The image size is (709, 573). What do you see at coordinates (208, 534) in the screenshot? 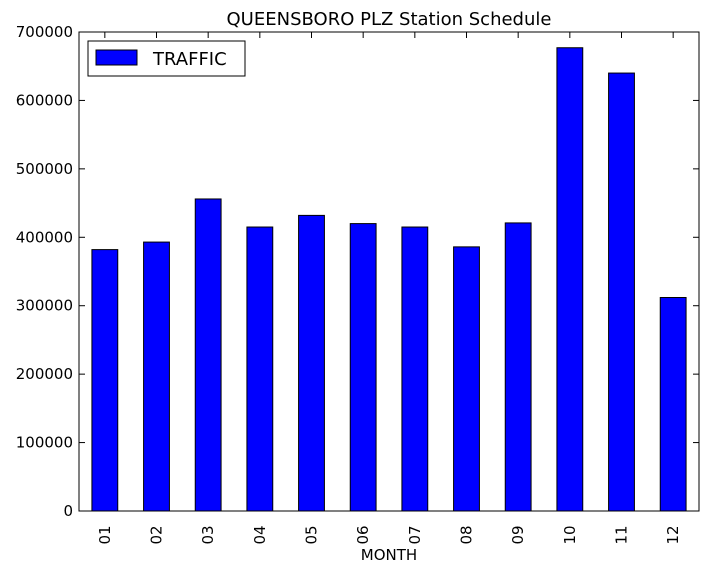
I see `x-tick-label: 03` at bounding box center [208, 534].